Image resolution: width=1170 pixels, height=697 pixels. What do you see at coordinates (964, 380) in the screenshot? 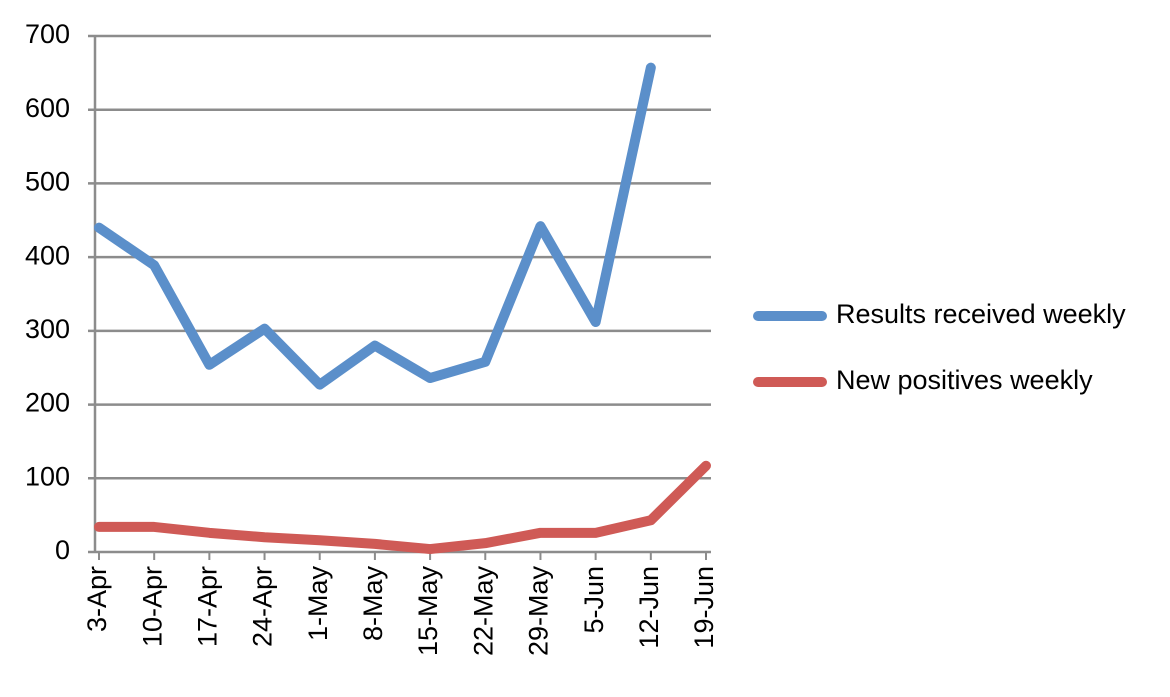
I see `legend-label: New positives weekly` at bounding box center [964, 380].